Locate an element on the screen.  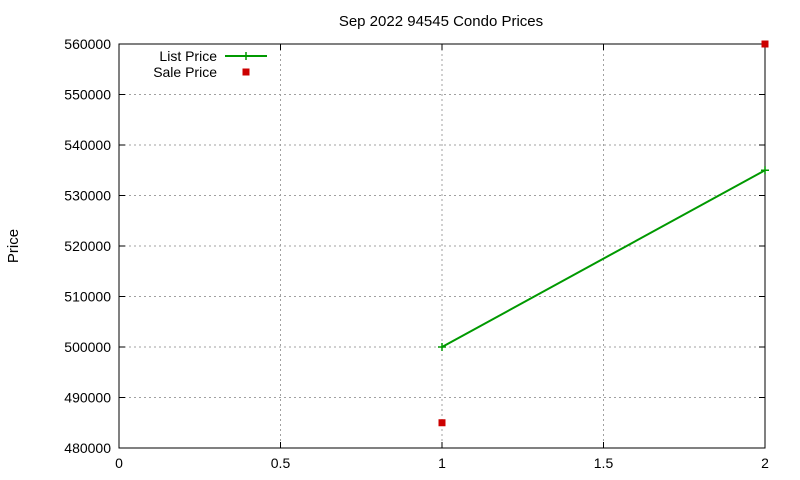
y-tick-label: 540000 is located at coordinates (87, 145).